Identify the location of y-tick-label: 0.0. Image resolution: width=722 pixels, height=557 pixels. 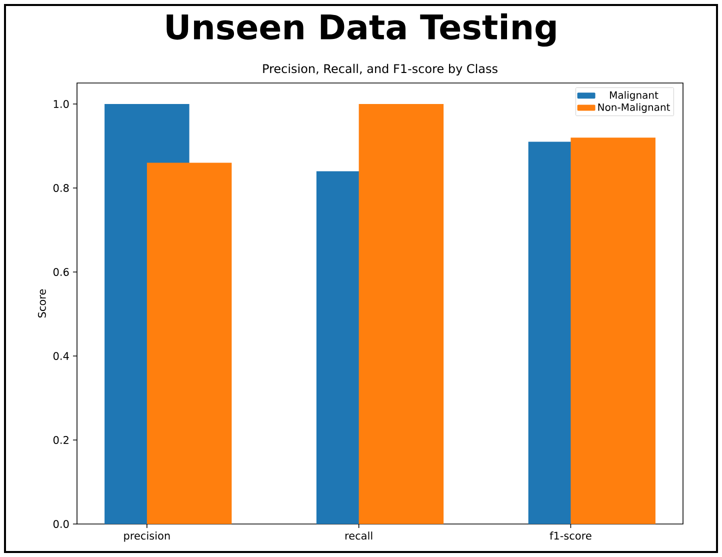
(61, 524).